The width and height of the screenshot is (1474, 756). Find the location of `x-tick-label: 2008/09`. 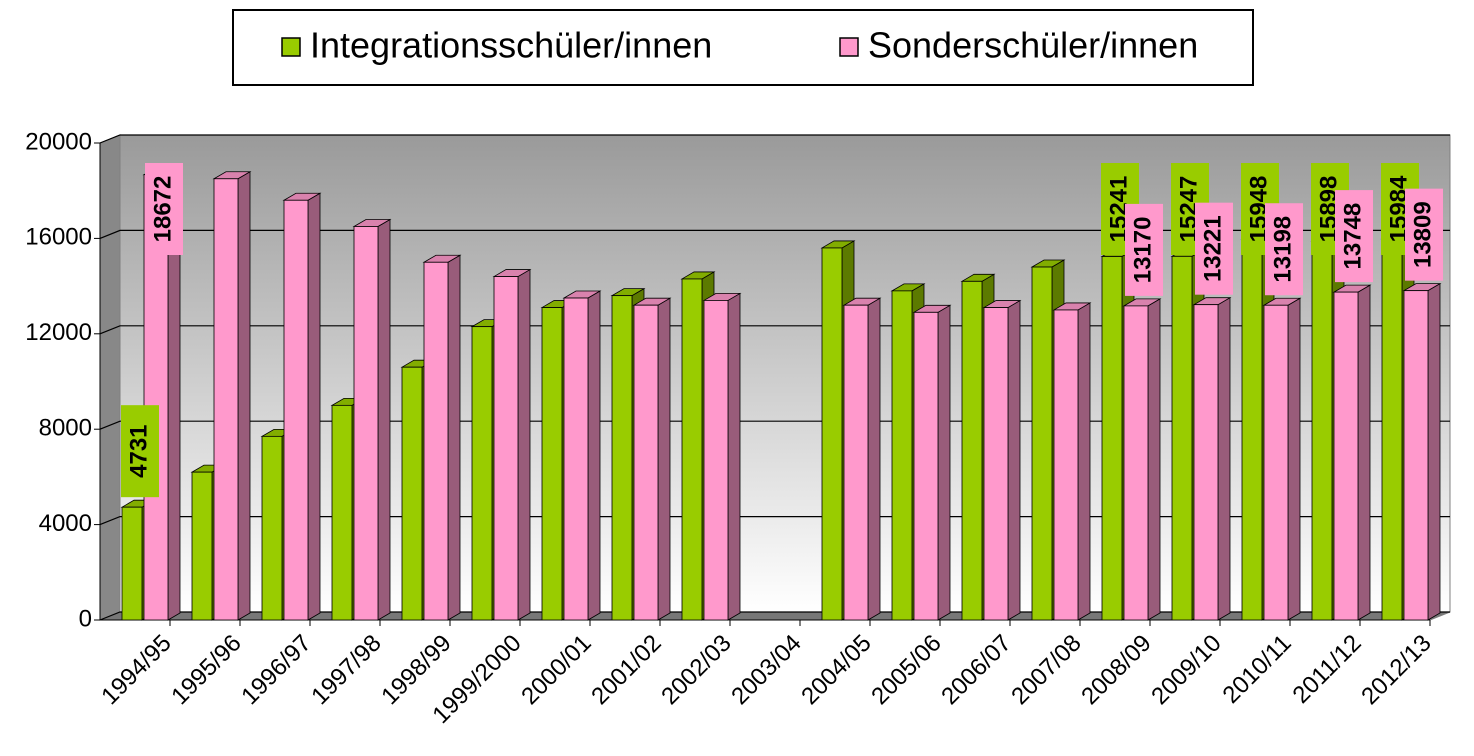

x-tick-label: 2008/09 is located at coordinates (1116, 670).